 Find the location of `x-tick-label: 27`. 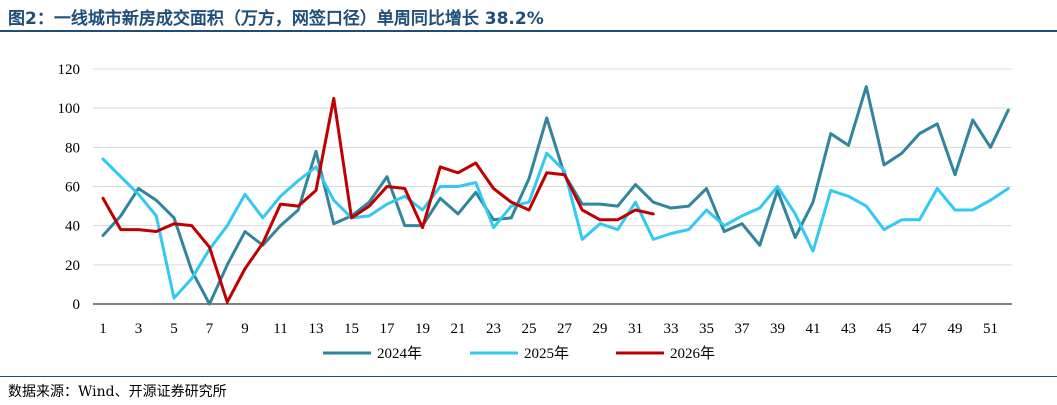

x-tick-label: 27 is located at coordinates (565, 329).